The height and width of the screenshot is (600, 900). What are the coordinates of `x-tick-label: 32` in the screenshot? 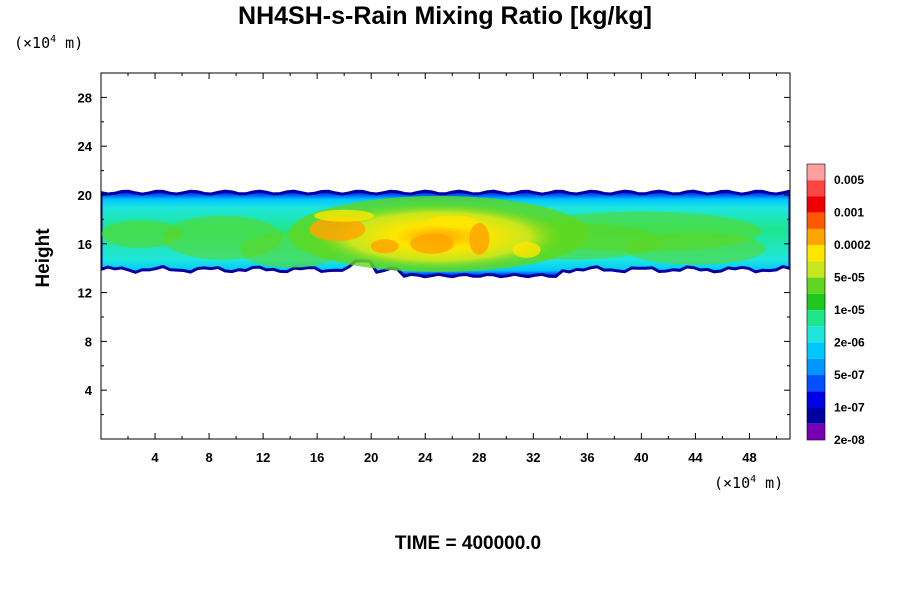 It's located at (533, 457).